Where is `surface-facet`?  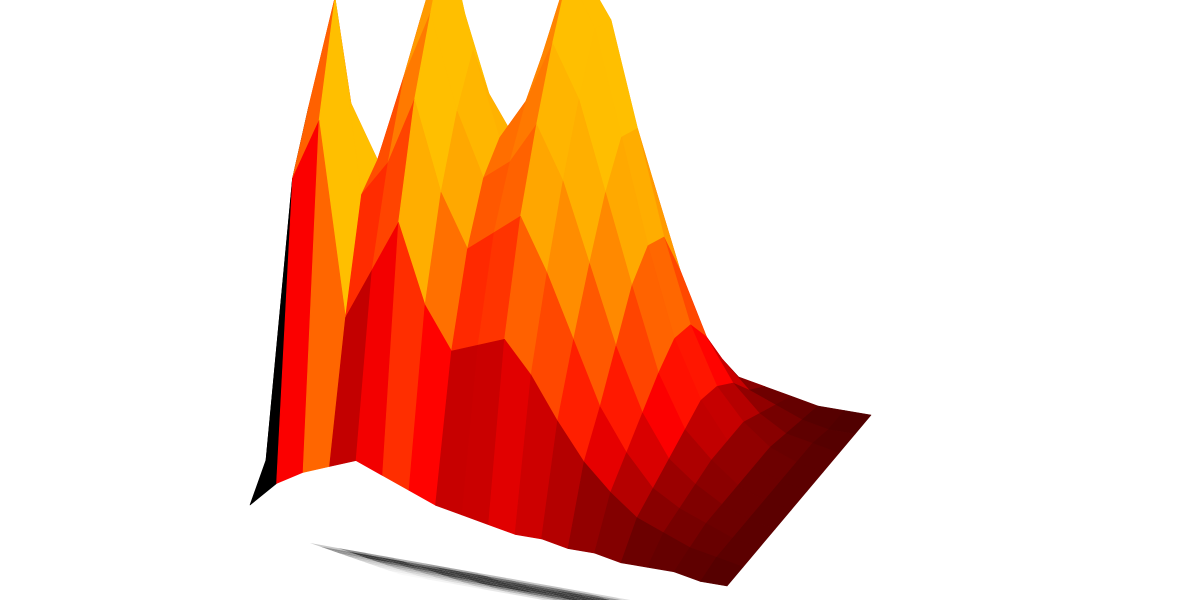 surface-facet is located at coordinates (722, 571).